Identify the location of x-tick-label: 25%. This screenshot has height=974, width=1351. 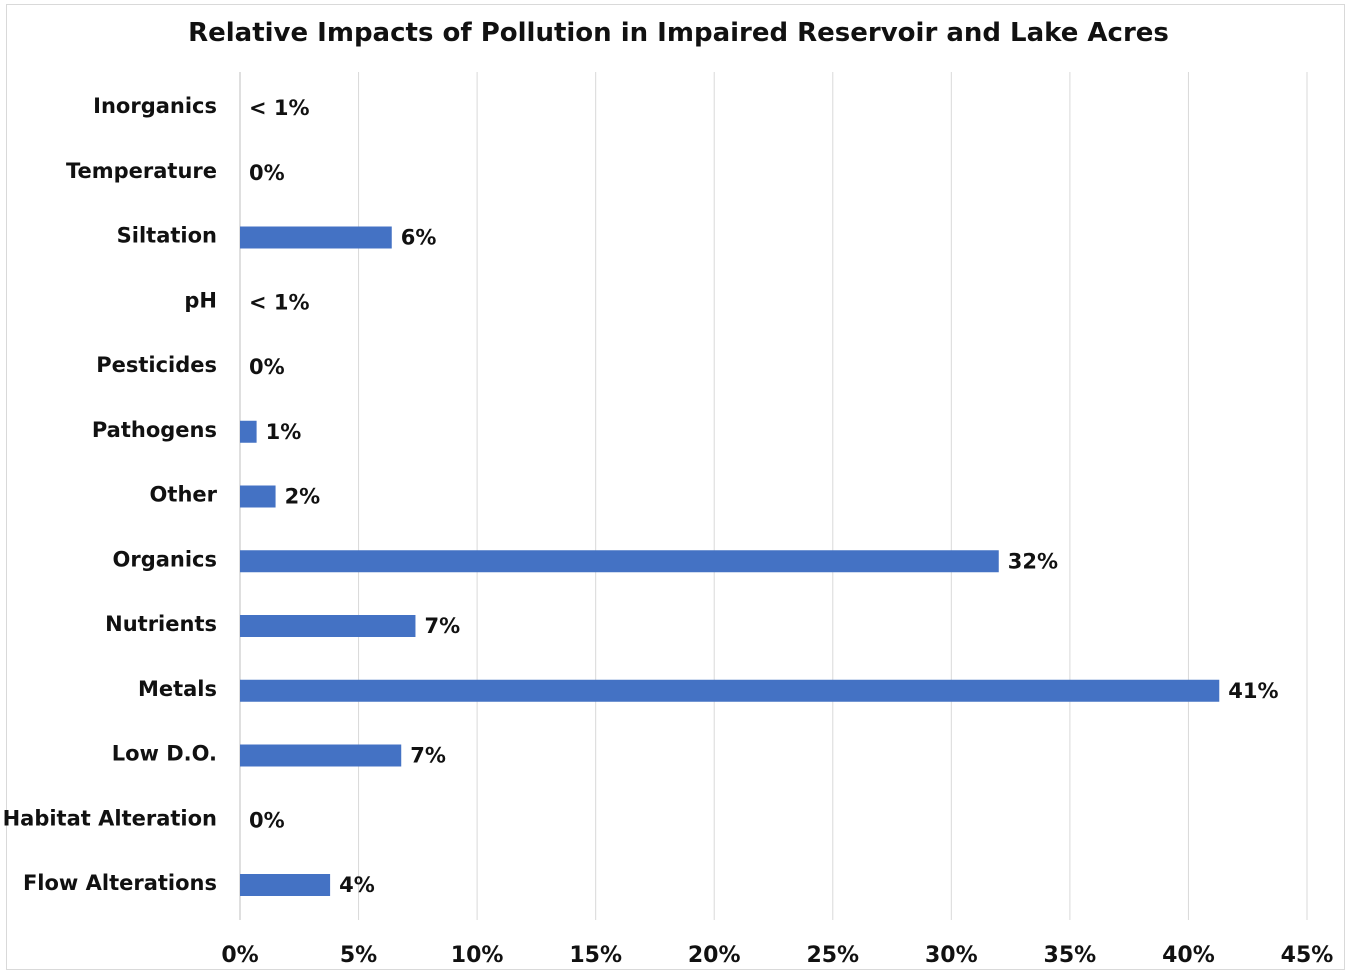
(832, 955).